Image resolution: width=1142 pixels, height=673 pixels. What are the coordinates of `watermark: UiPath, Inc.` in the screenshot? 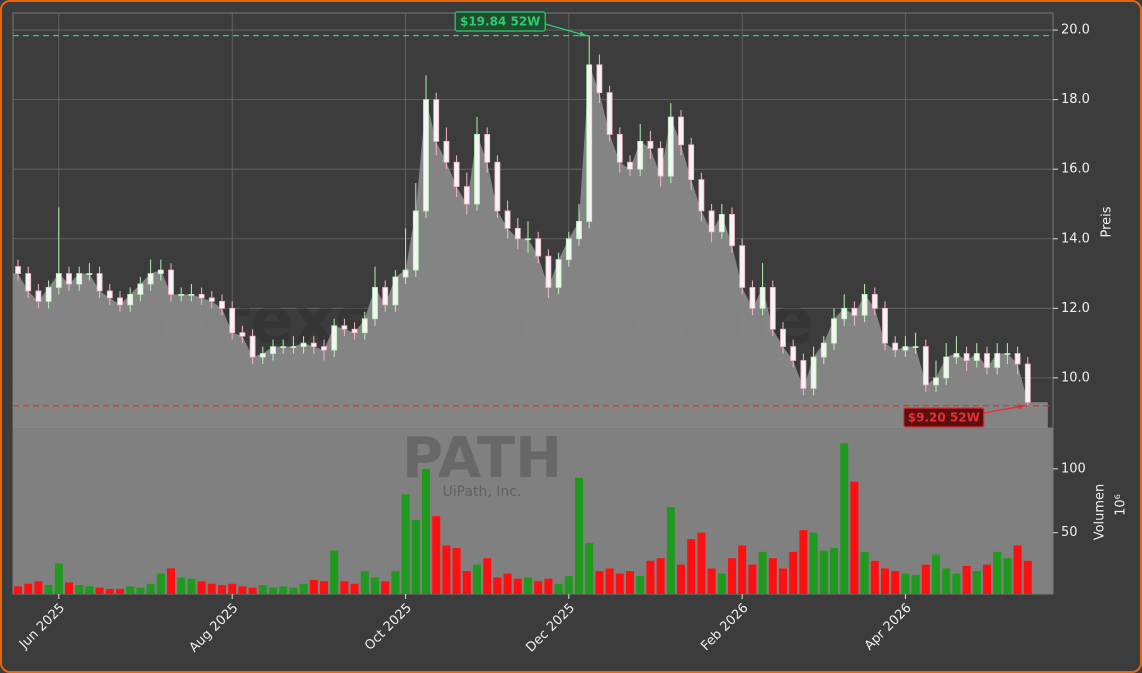 It's located at (482, 492).